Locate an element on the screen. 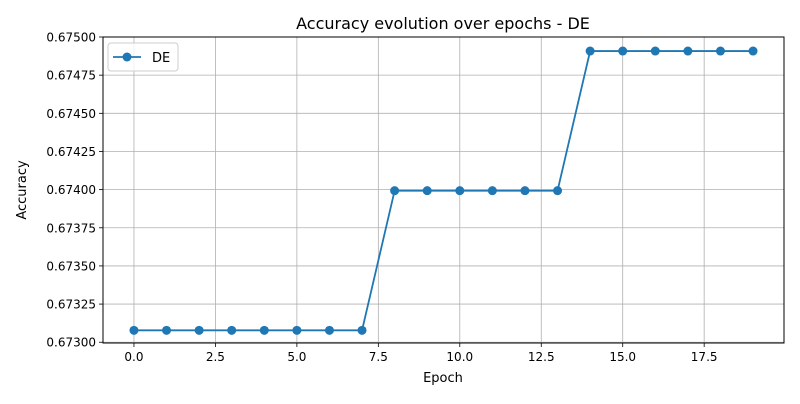 This screenshot has height=404, width=800. x-axis: 0.0 2.5 5.0 7.5 10.0 12.5 15.0 17.5 is located at coordinates (421, 353).